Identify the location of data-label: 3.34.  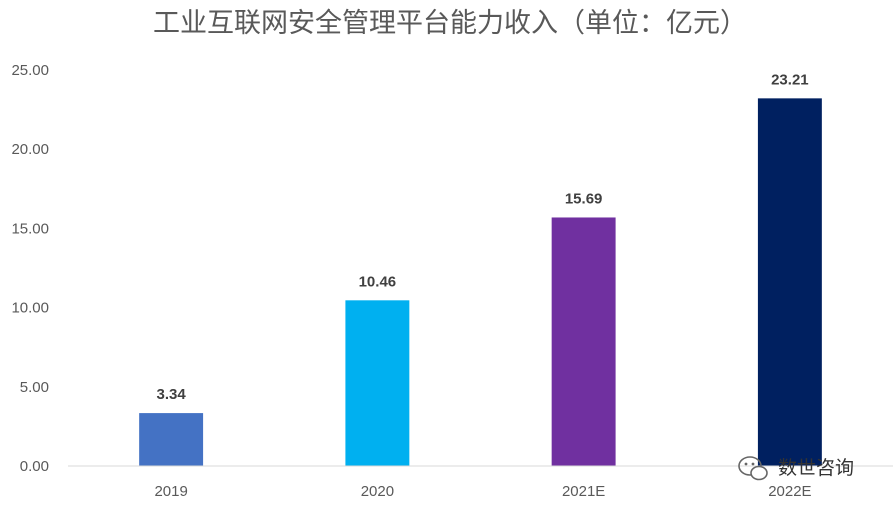
(172, 394).